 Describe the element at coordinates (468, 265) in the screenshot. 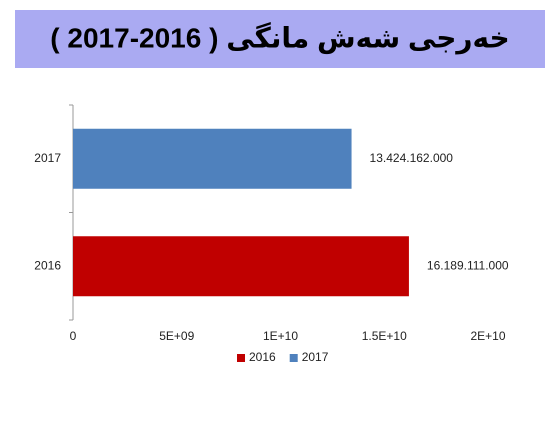

I see `value-label: 16.189.111.000` at that location.